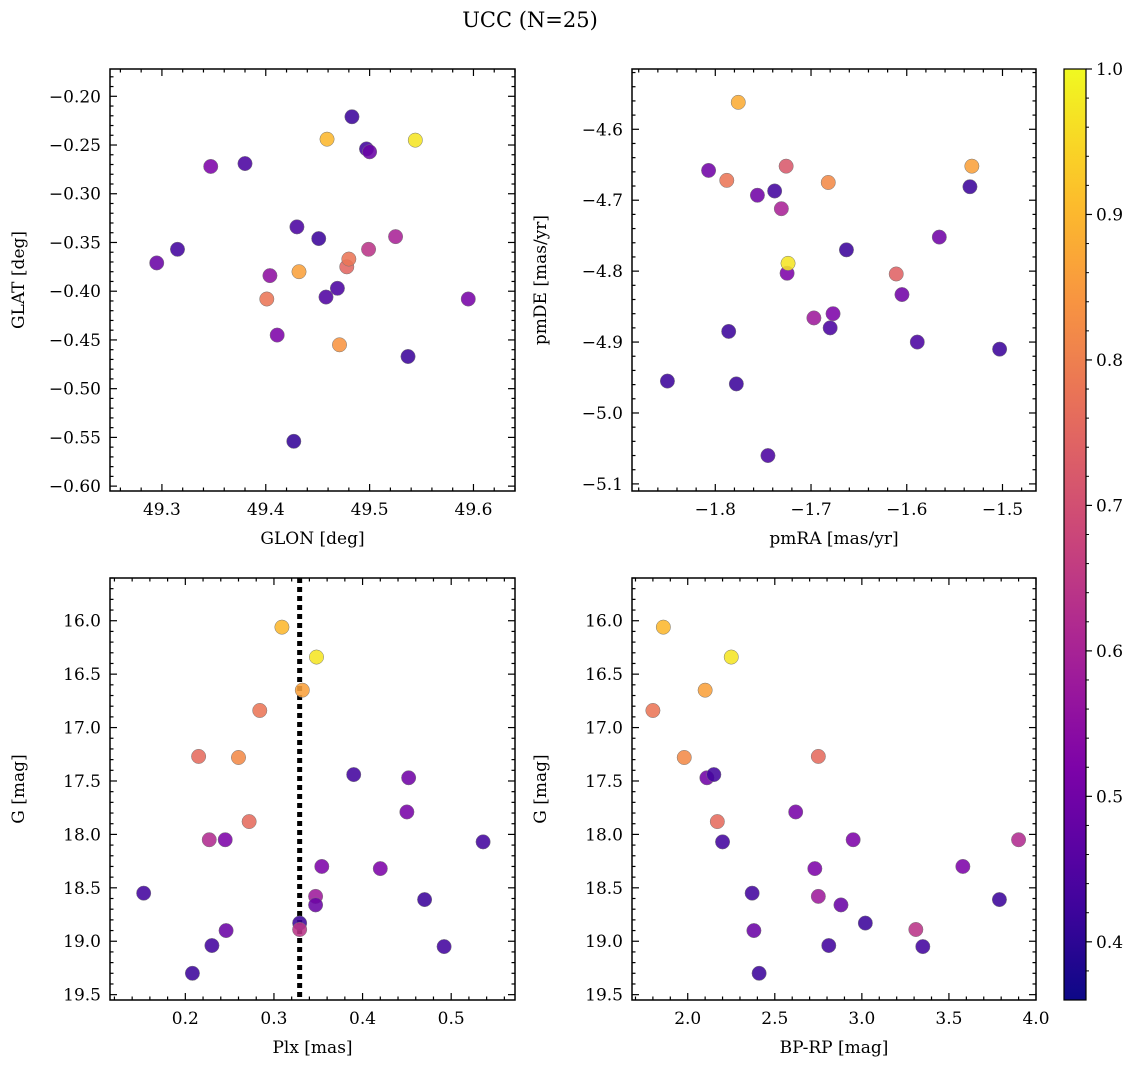 The height and width of the screenshot is (1068, 1136). I want to click on x-tick-label: 4.0, so click(1035, 1019).